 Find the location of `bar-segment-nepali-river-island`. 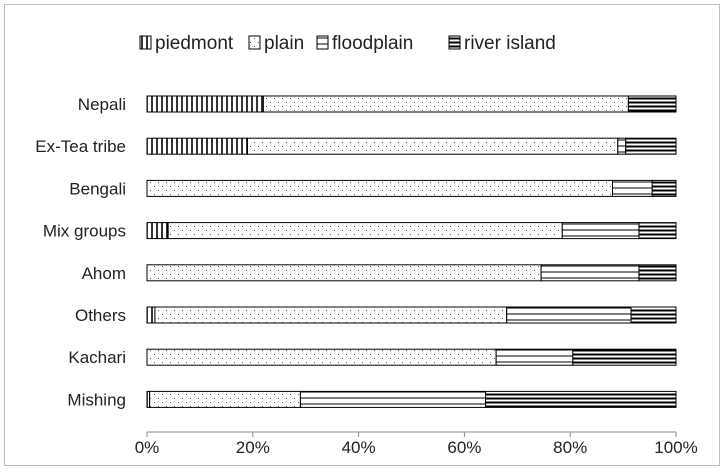

bar-segment-nepali-river-island is located at coordinates (652, 104).